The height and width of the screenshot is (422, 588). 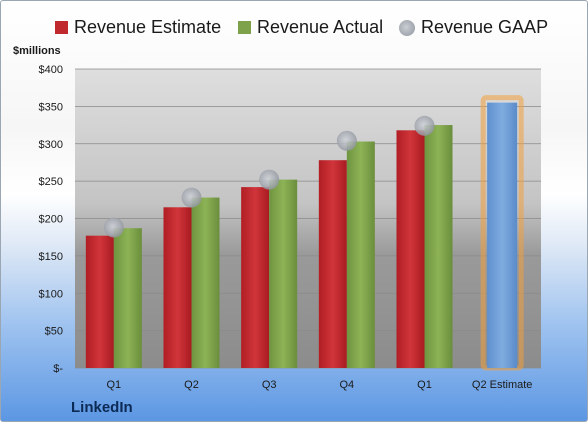 I want to click on legend-swatch-revenue-actual, so click(x=244, y=27).